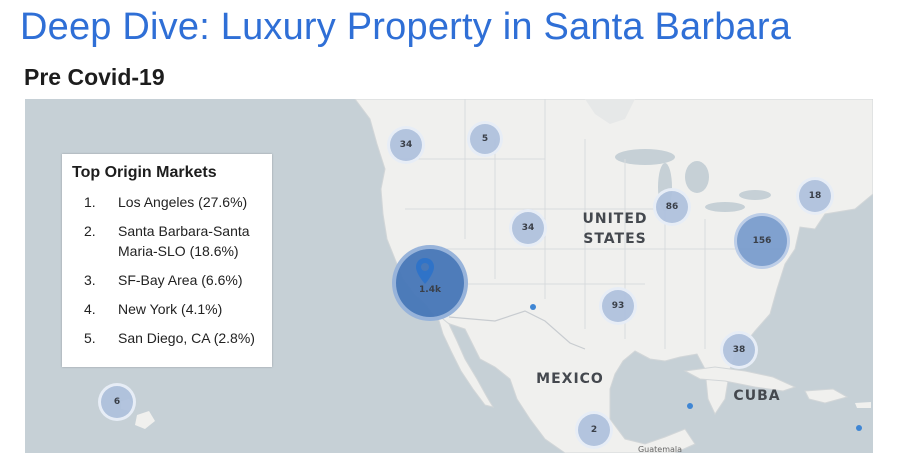  What do you see at coordinates (90, 338) in the screenshot?
I see `rank: 5.` at bounding box center [90, 338].